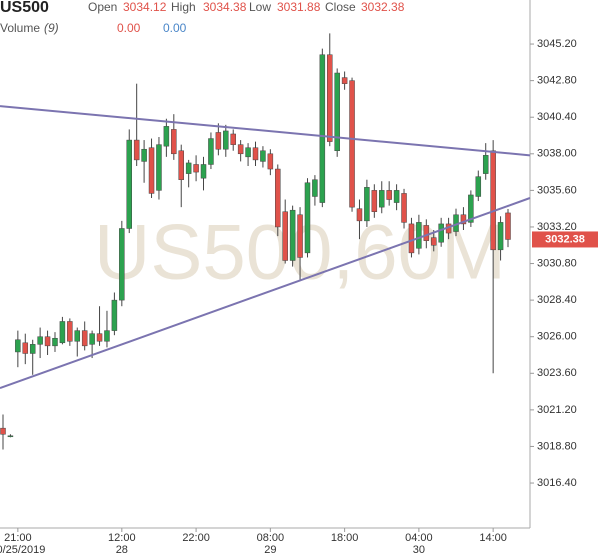 The image size is (600, 558). Describe the element at coordinates (557, 337) in the screenshot. I see `y-tick-label: 3026.00` at that location.